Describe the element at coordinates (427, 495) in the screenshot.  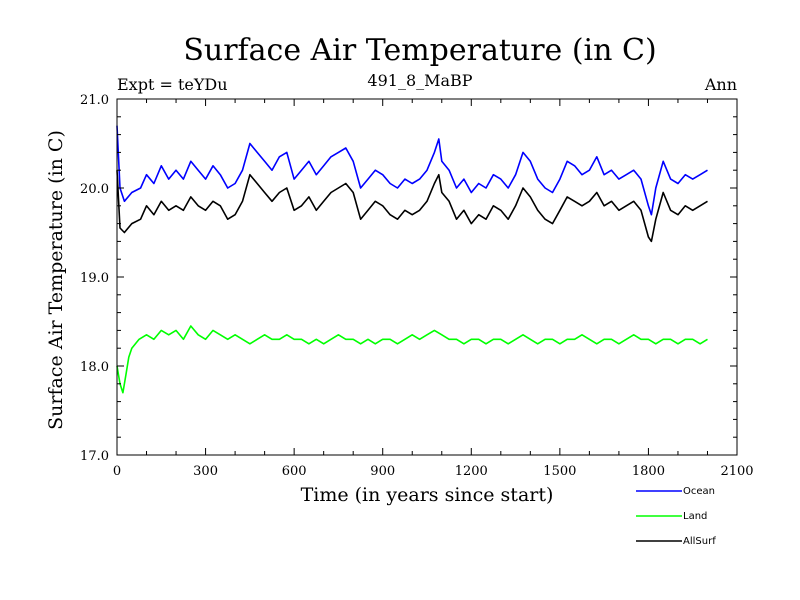
I see `x-axis-label: Time (in years since start)` at that location.